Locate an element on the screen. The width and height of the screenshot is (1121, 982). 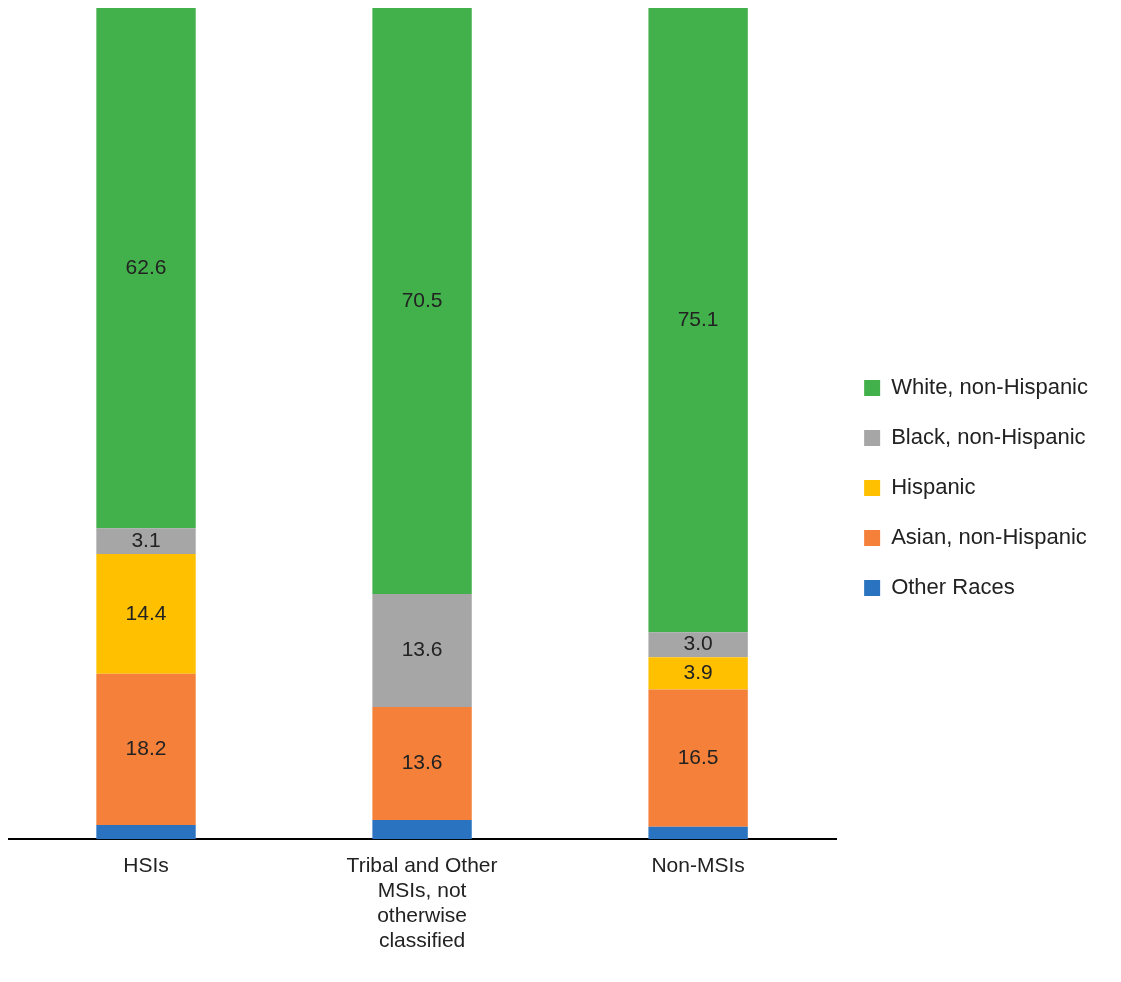
data-label: 3.9 is located at coordinates (698, 672).